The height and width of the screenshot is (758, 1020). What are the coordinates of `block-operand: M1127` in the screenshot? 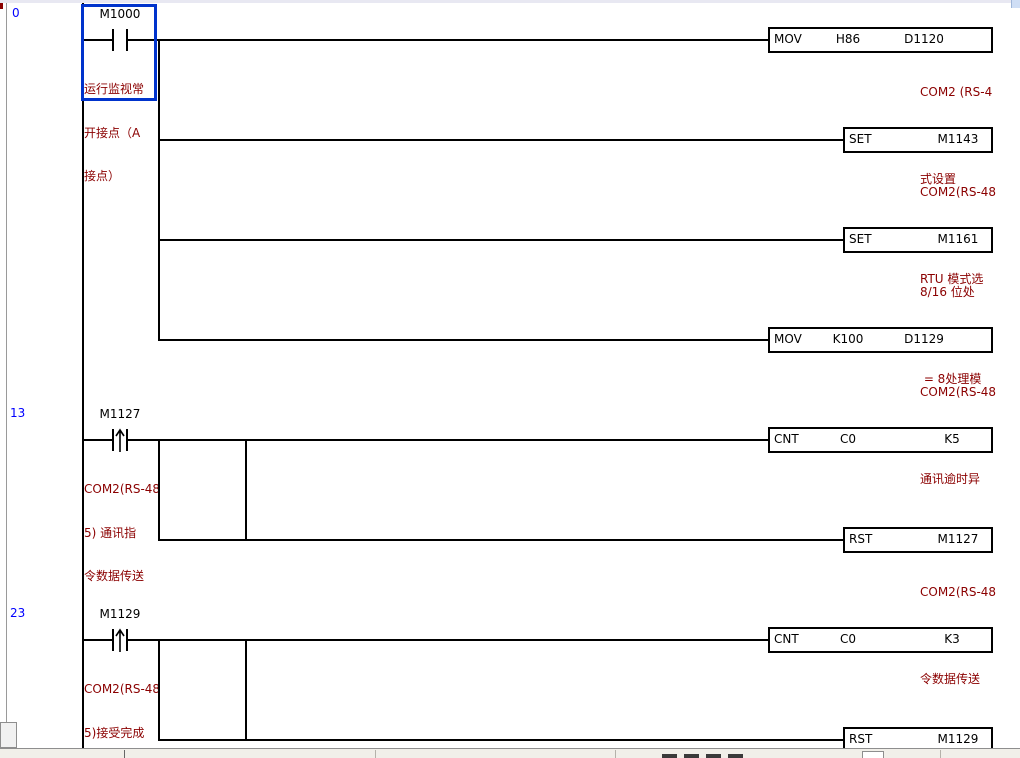 It's located at (958, 539).